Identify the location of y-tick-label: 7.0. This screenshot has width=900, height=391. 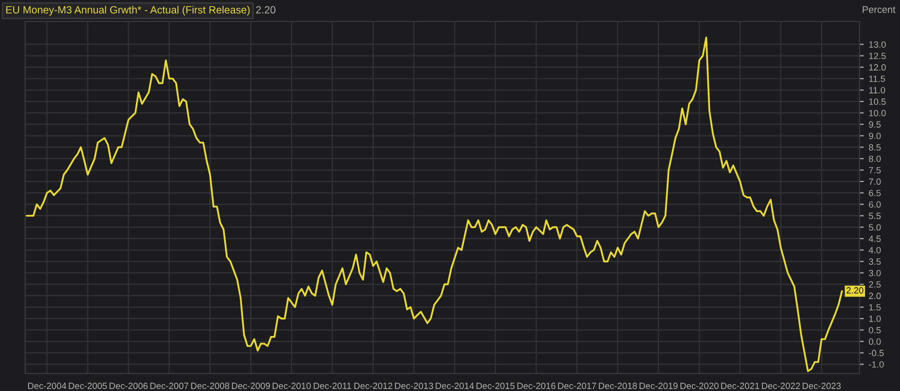
(874, 181).